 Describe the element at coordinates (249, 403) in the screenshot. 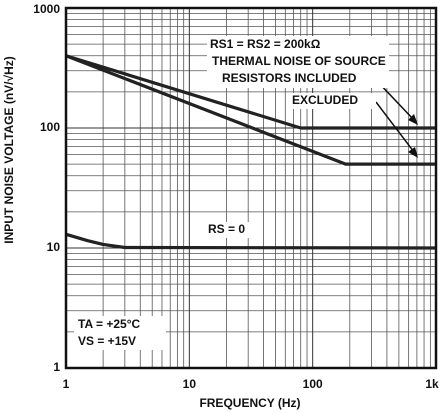

I see `x-axis-label: FREQUENCY (Hz)` at that location.